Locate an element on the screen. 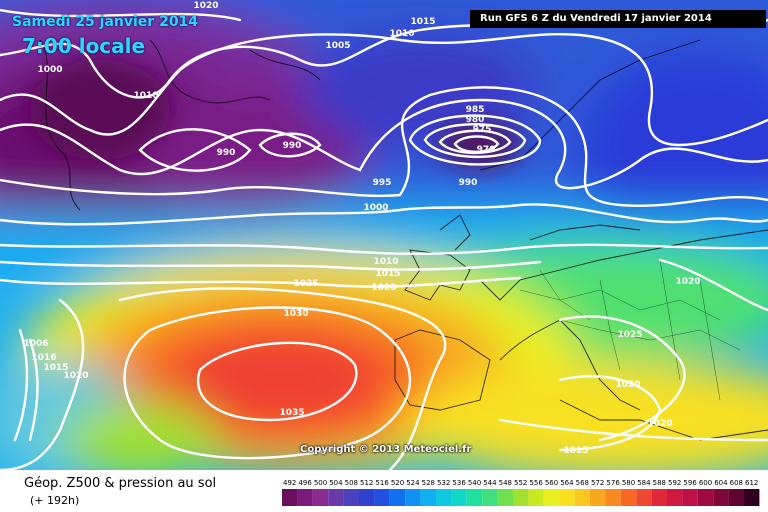 The image size is (768, 512). scale-tick-label: 588 is located at coordinates (659, 483).